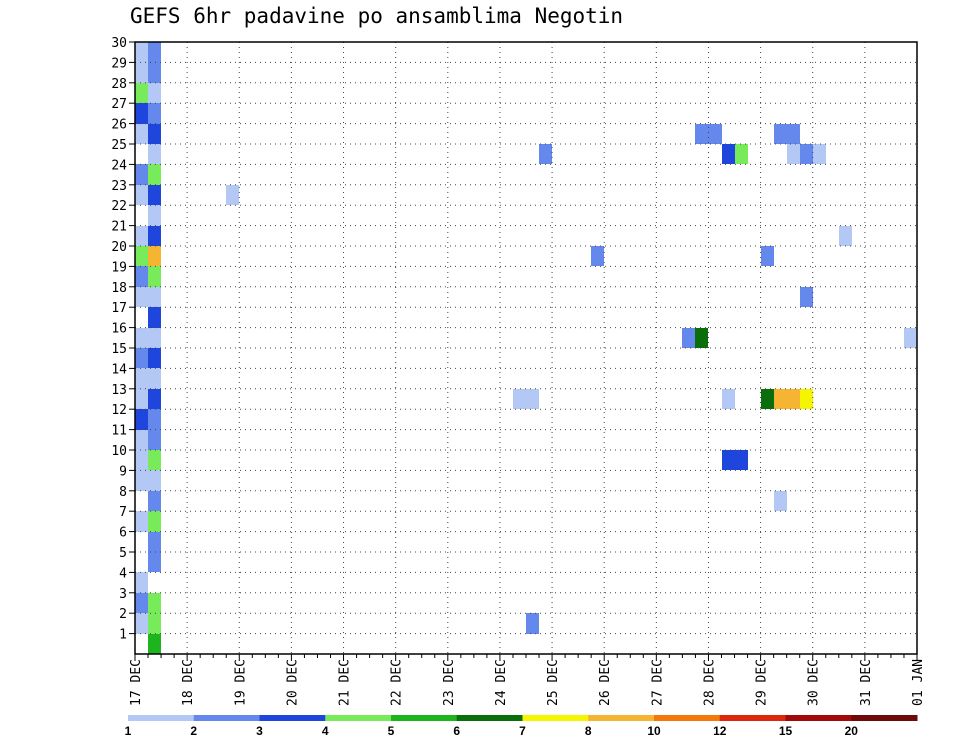 The height and width of the screenshot is (742, 960). I want to click on x-tick-label: 21 DEC, so click(345, 682).